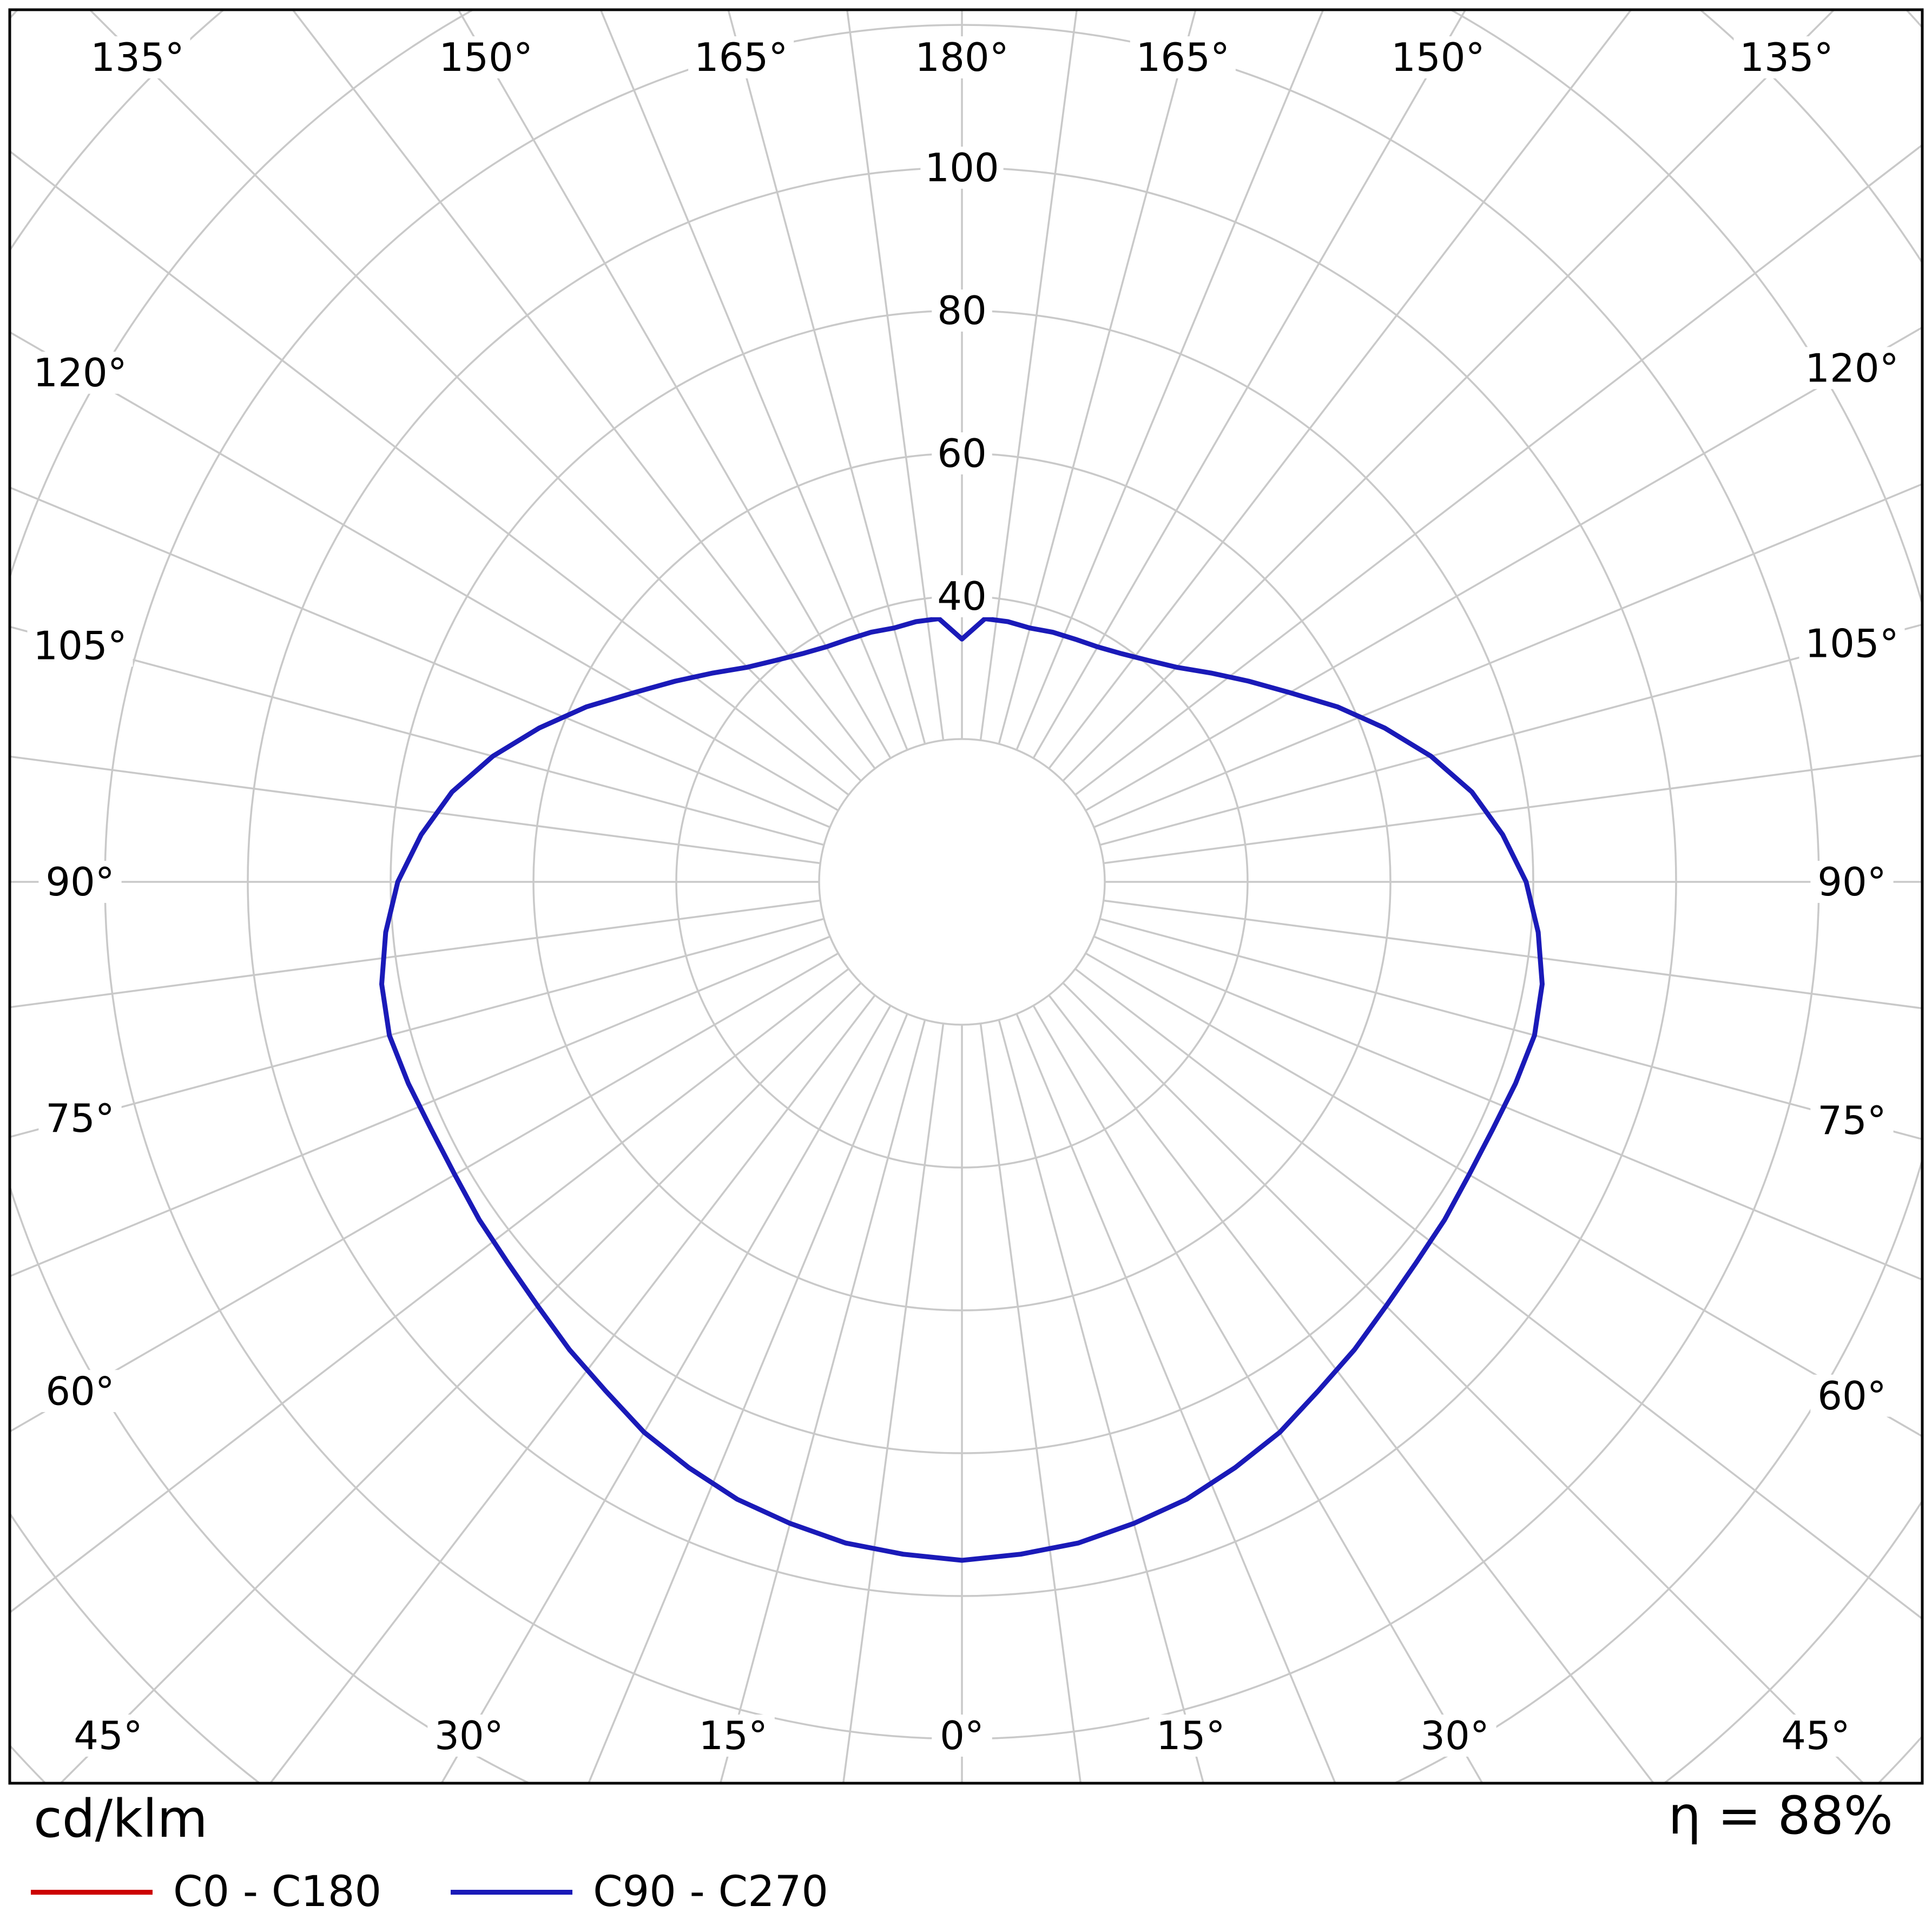  I want to click on legend-label-c0-c180: C0 - C180, so click(277, 1892).